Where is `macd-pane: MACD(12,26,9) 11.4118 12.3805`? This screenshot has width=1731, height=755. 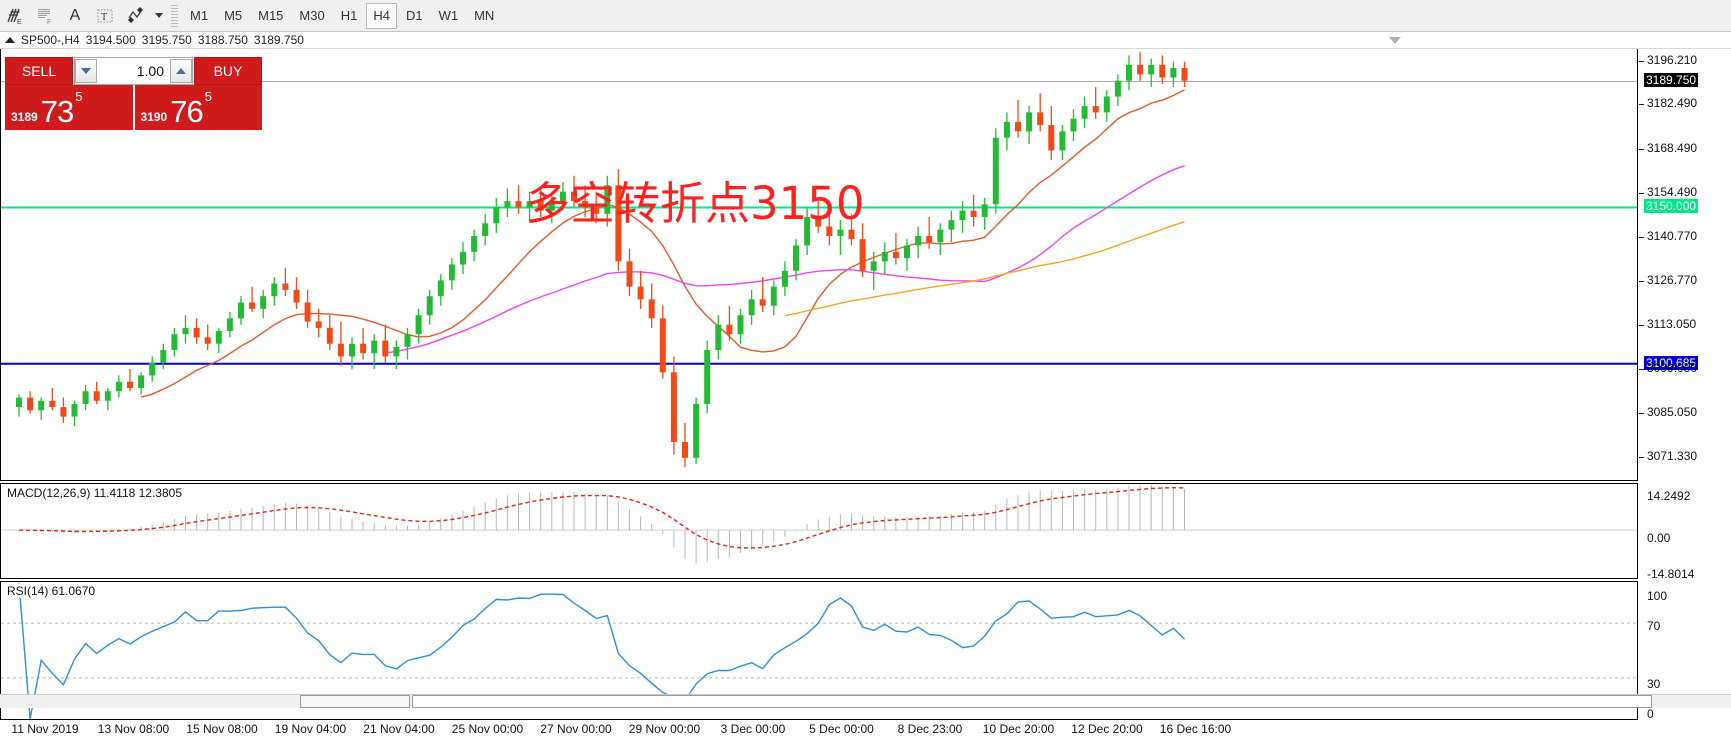 macd-pane: MACD(12,26,9) 11.4118 12.3805 is located at coordinates (819, 531).